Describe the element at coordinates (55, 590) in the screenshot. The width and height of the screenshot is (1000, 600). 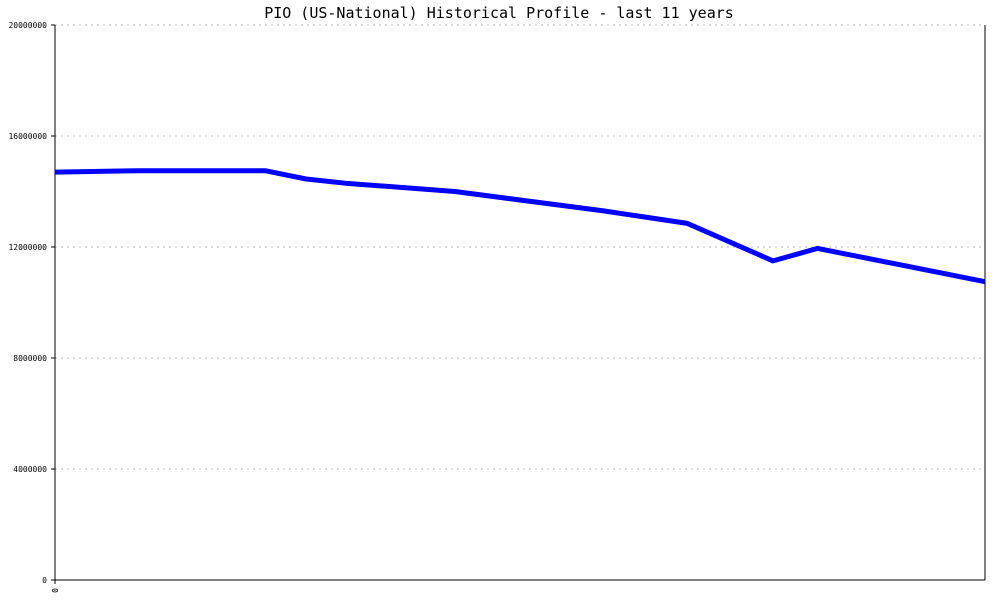
I see `x-tick-label: 0` at that location.